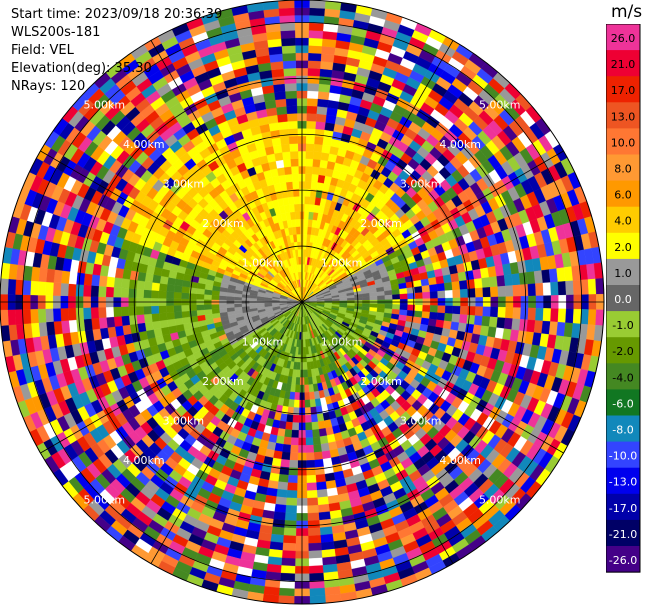  What do you see at coordinates (623, 116) in the screenshot?
I see `colorbar-tick-label: 13.0` at bounding box center [623, 116].